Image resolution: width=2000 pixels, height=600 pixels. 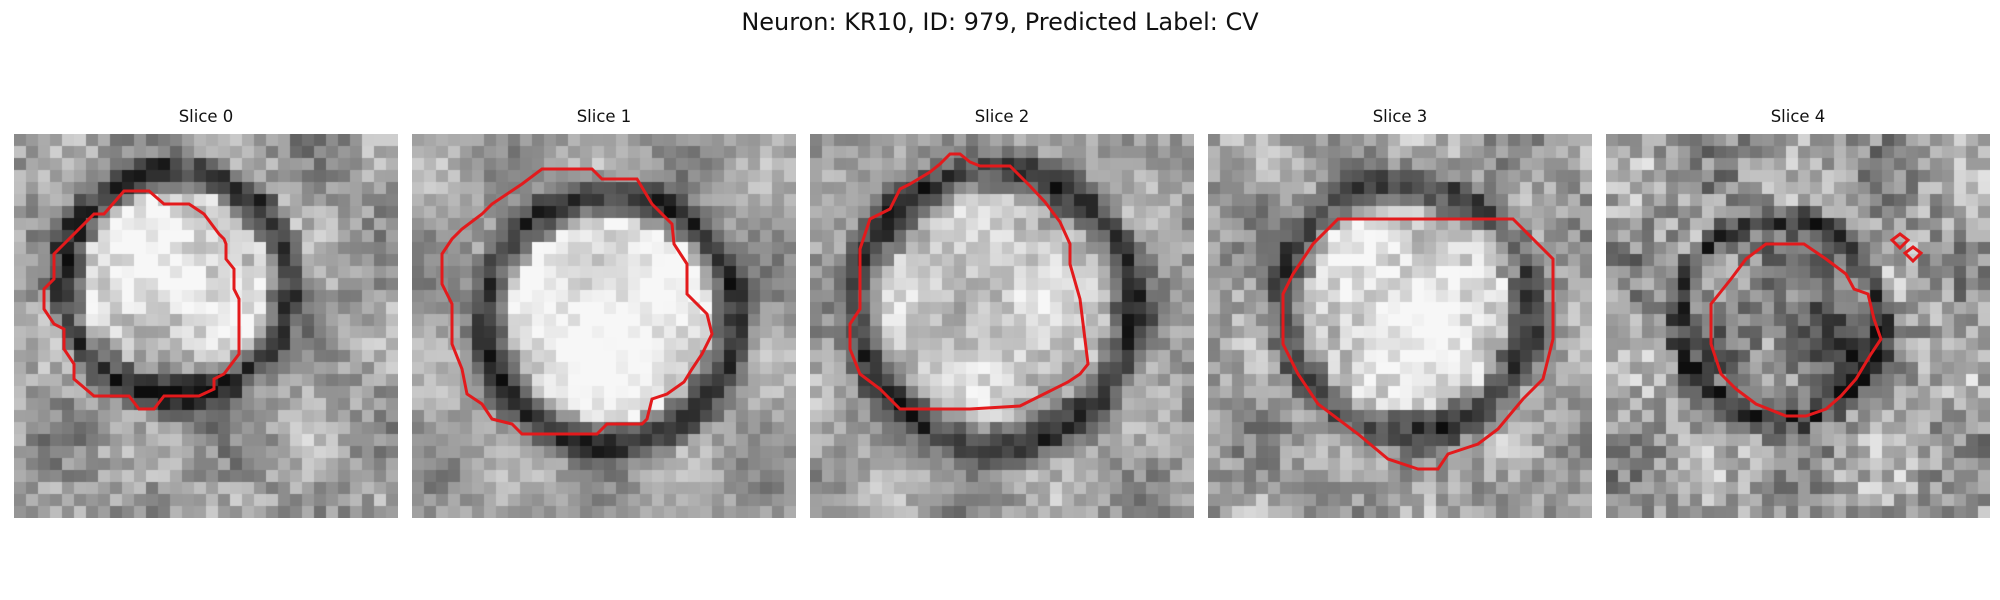 I want to click on slice-panel-0: Slice 0, so click(x=206, y=316).